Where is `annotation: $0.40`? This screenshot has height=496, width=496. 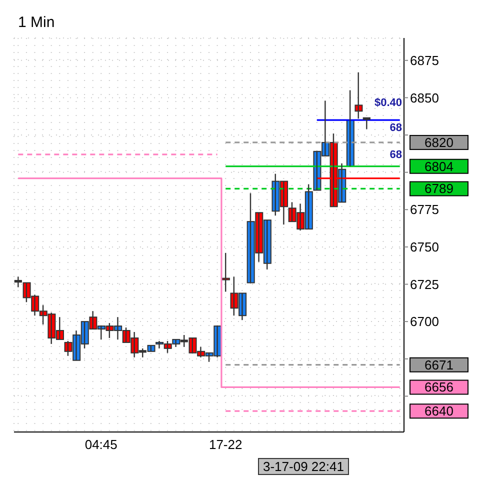 annotation: $0.40 is located at coordinates (388, 103).